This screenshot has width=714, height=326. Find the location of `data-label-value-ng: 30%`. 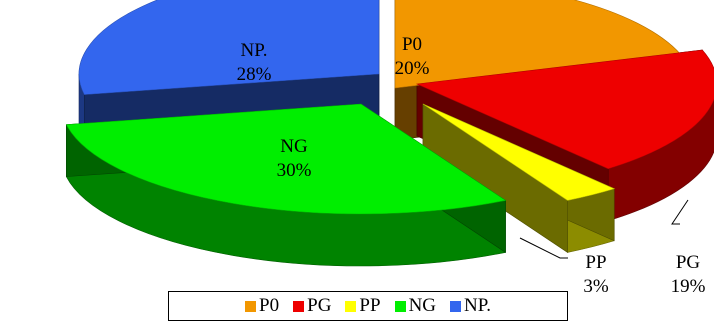

data-label-value-ng: 30% is located at coordinates (294, 170).